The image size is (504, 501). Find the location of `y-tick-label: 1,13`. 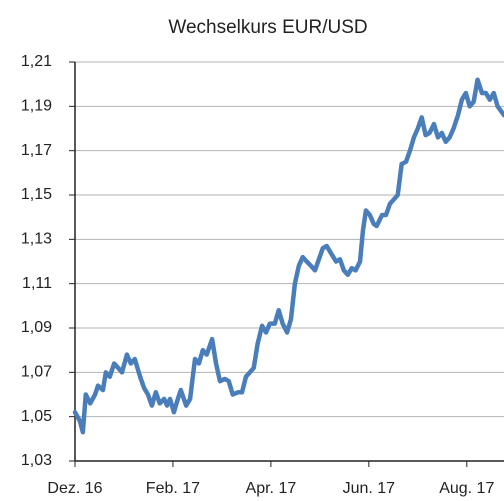

y-tick-label: 1,13 is located at coordinates (36, 239).